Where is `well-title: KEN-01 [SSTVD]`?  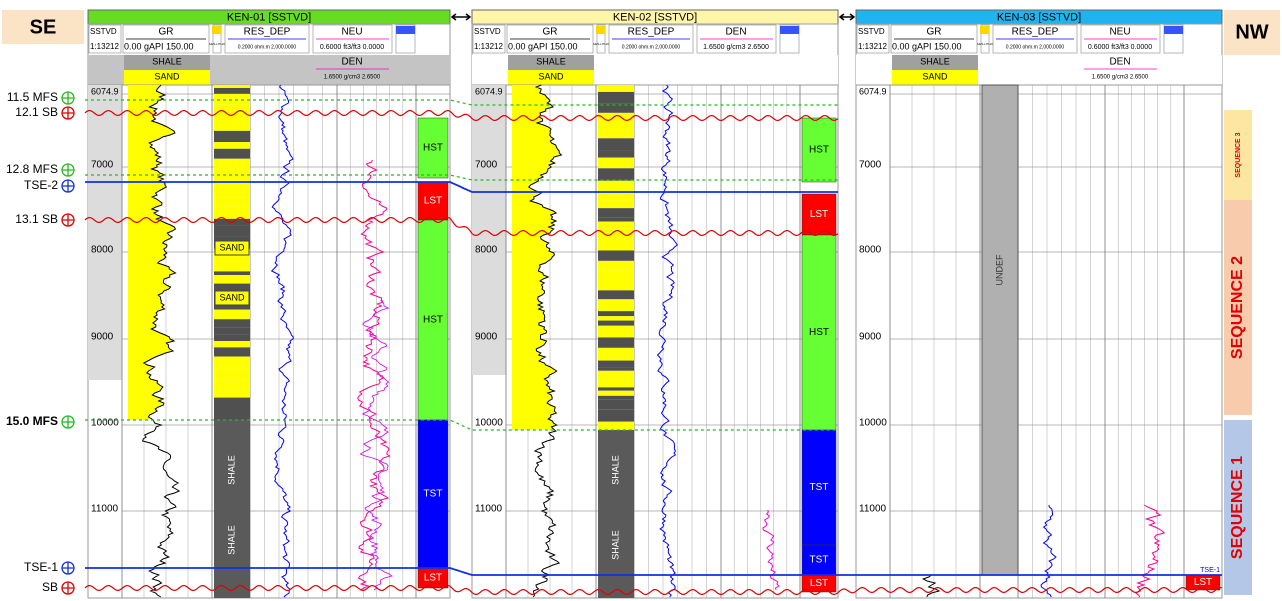
well-title: KEN-01 [SSTVD] is located at coordinates (269, 17).